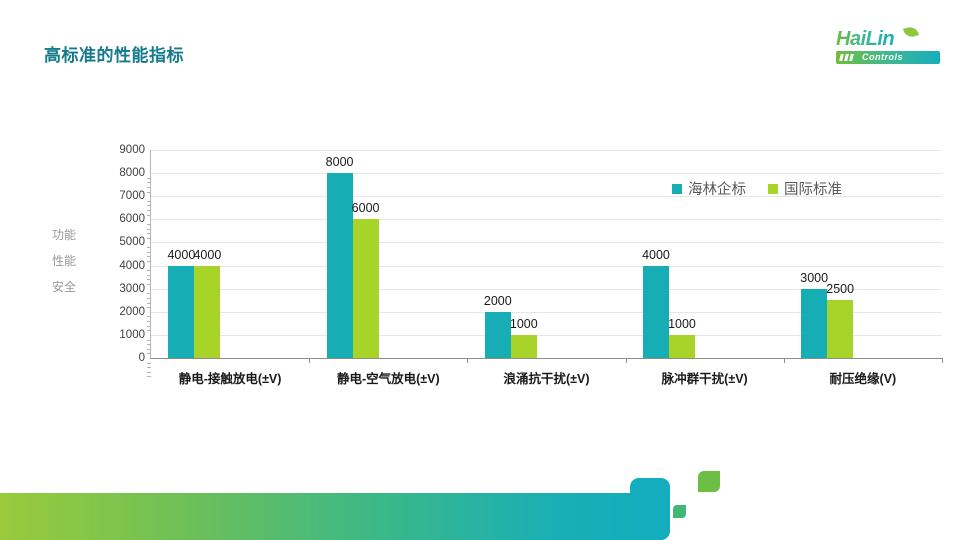 This screenshot has width=960, height=540. I want to click on y-axis-tick-label: 8000, so click(132, 173).